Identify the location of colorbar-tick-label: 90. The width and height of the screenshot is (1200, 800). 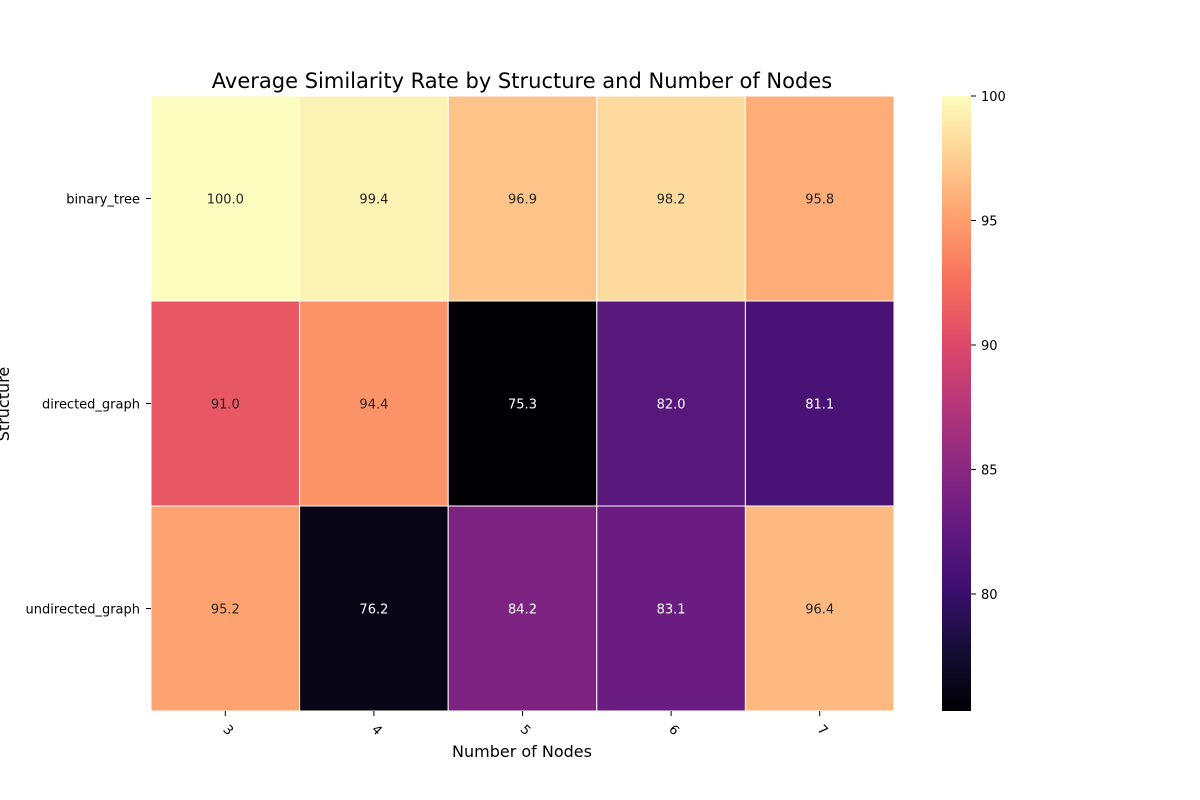
(989, 346).